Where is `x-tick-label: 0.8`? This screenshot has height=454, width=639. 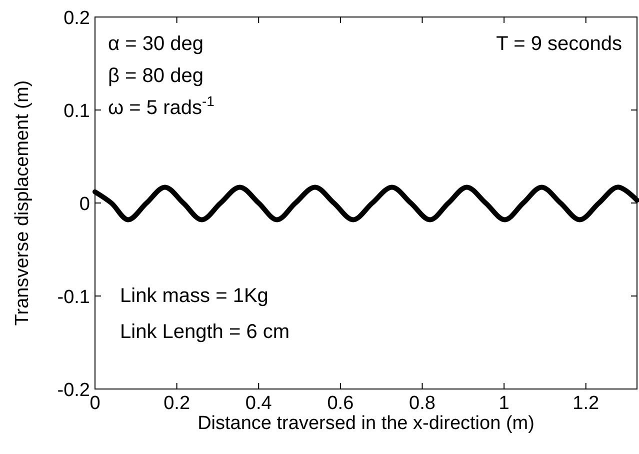
x-tick-label: 0.8 is located at coordinates (422, 403).